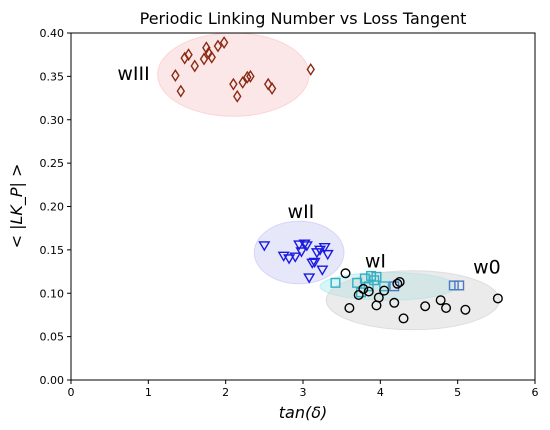 This screenshot has height=430, width=550. I want to click on region-label-3: w0, so click(487, 268).